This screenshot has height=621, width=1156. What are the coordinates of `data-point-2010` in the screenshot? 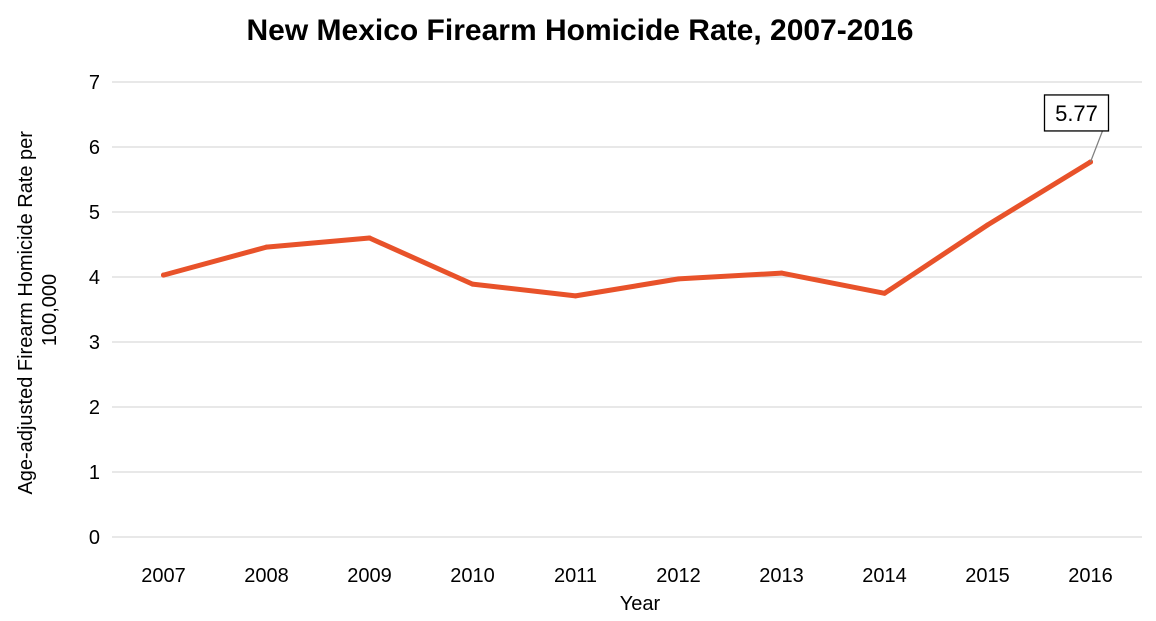 It's located at (472, 284).